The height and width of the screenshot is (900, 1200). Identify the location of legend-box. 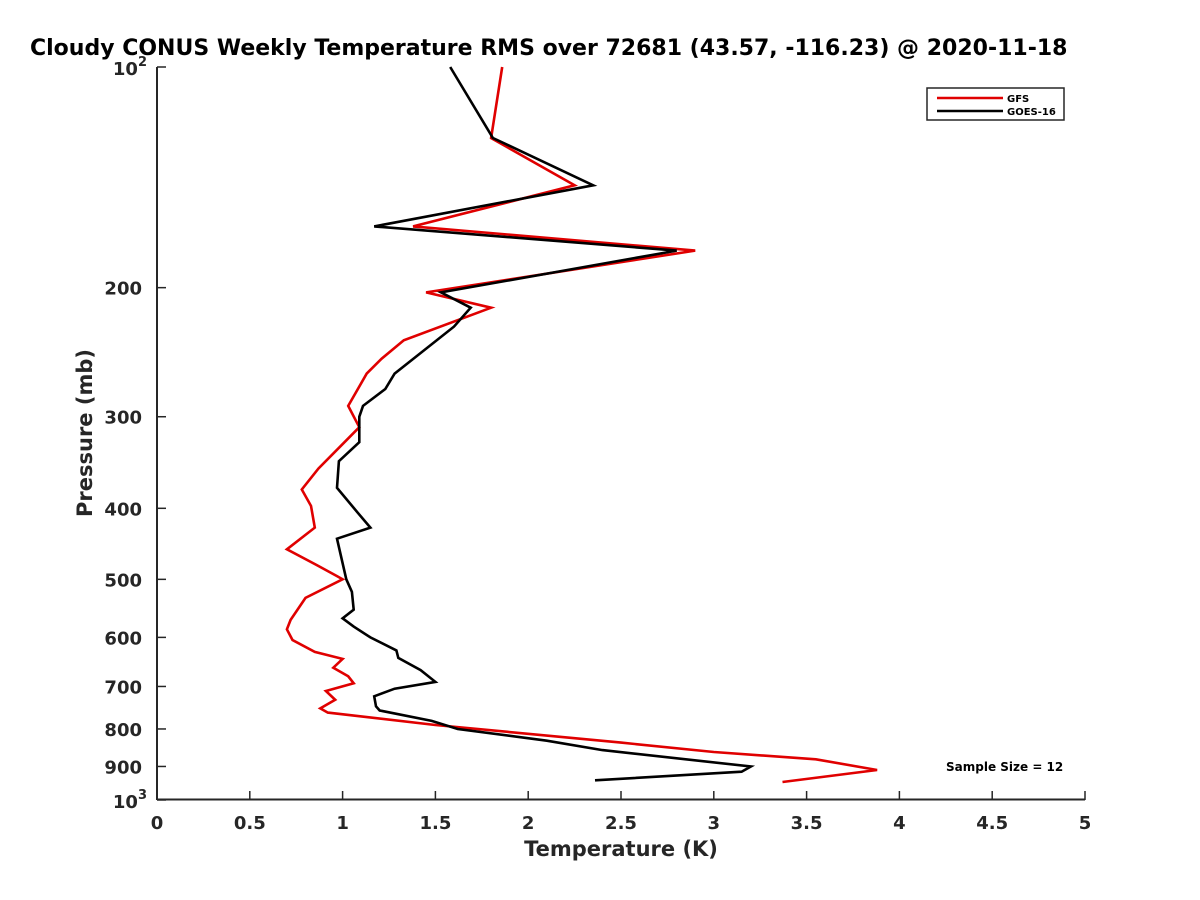
(995, 104).